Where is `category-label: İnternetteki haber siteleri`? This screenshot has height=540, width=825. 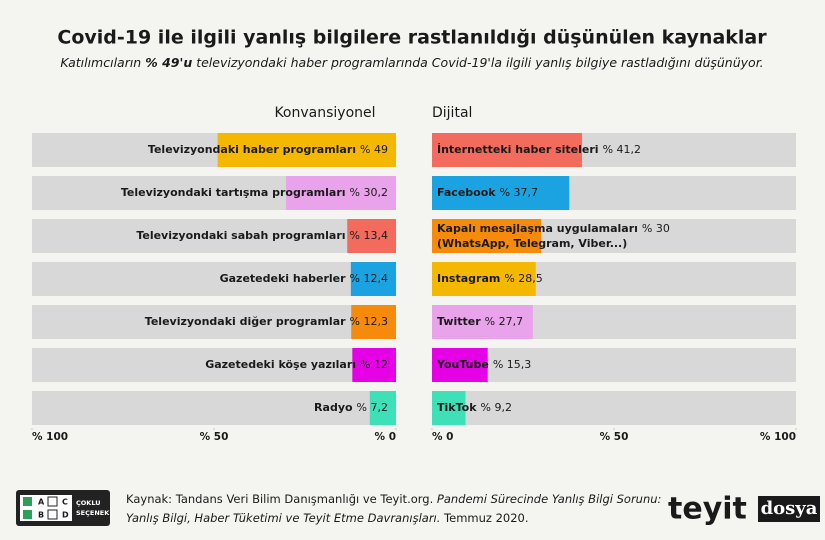
category-label: İnternetteki haber siteleri is located at coordinates (518, 149).